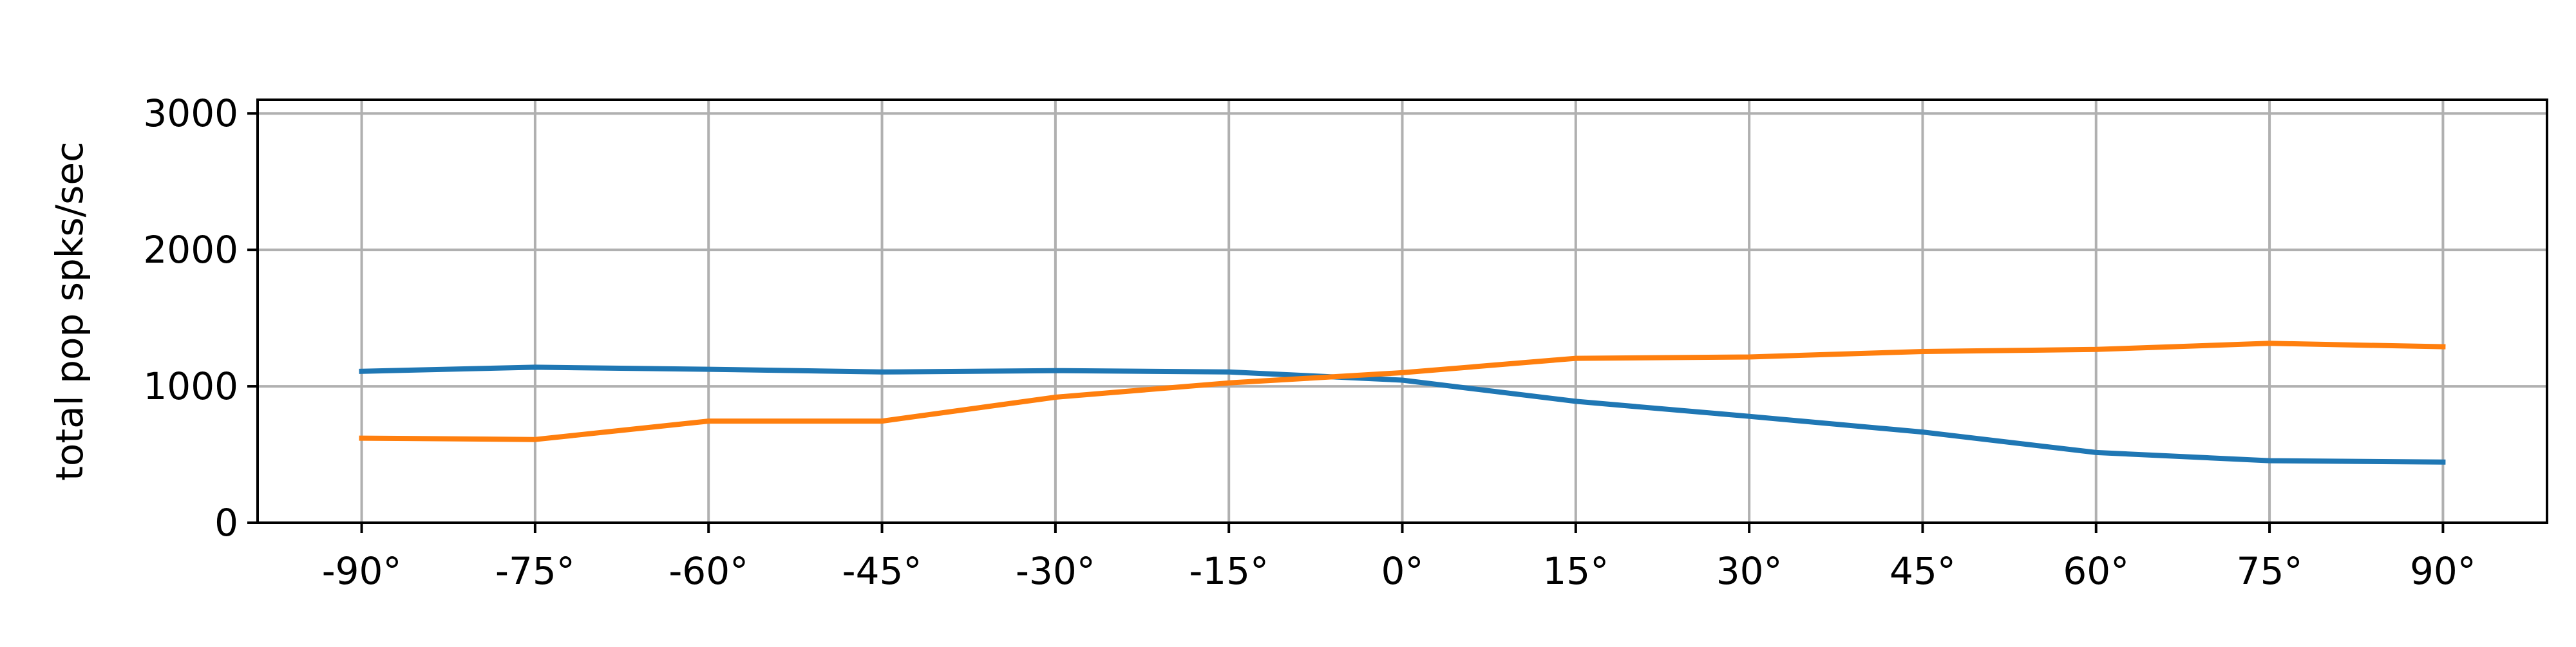 The image size is (2576, 647). What do you see at coordinates (882, 571) in the screenshot?
I see `x-tick-label: -45°` at bounding box center [882, 571].